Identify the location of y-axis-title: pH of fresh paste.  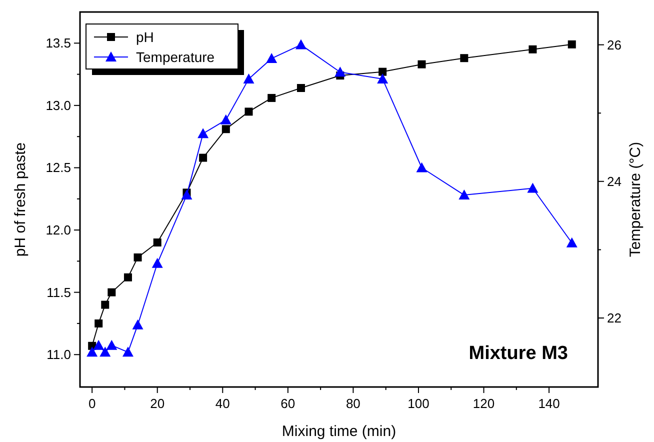
(20, 199).